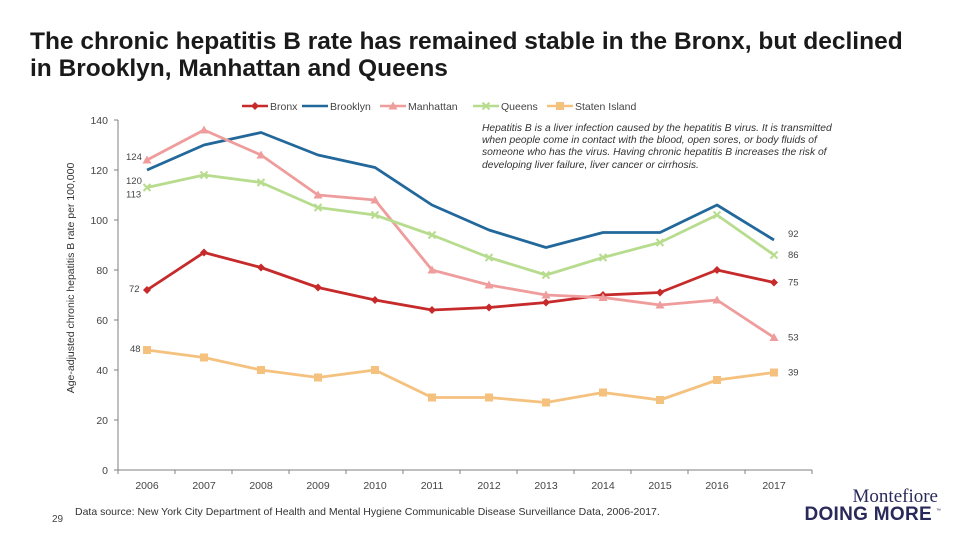 The height and width of the screenshot is (540, 960). I want to click on y-tick-label: 0, so click(105, 471).